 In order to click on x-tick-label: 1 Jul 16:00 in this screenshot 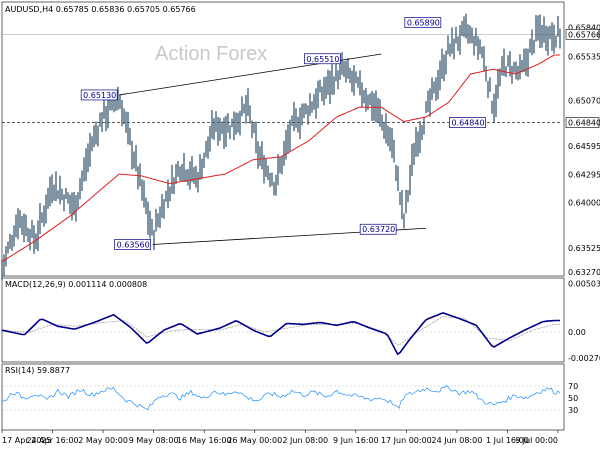, I will do `click(507, 440)`.